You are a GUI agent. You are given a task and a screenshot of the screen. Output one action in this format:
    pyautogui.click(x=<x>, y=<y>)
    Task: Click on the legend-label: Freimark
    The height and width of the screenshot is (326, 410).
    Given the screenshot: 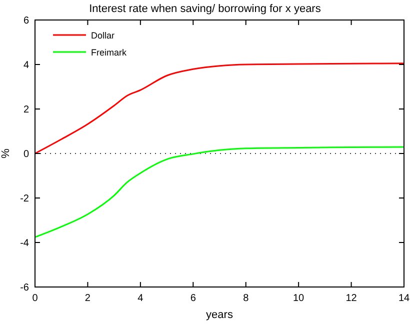 What is the action you would take?
    pyautogui.click(x=109, y=53)
    